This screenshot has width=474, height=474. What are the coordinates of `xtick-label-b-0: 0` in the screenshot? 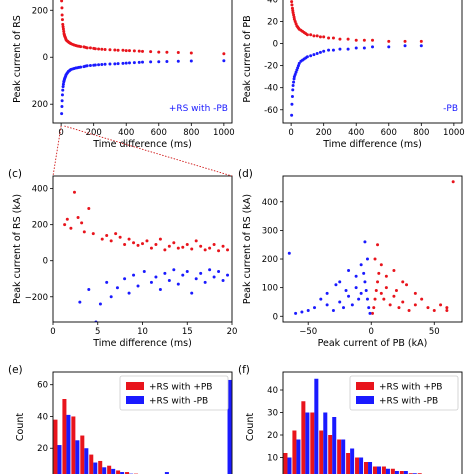 It's located at (290, 133).